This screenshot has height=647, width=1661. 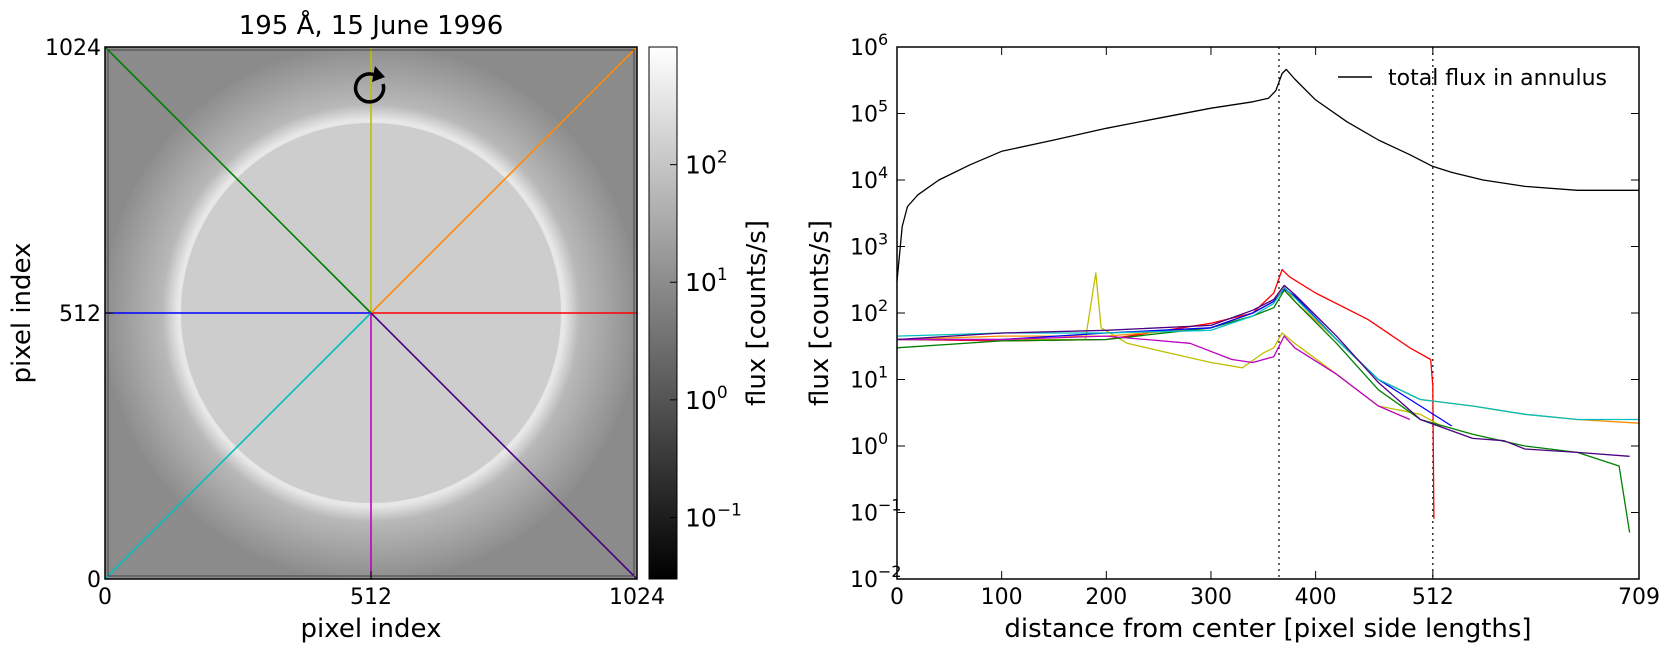 What do you see at coordinates (1002, 597) in the screenshot?
I see `plot-xtick-label: 100` at bounding box center [1002, 597].